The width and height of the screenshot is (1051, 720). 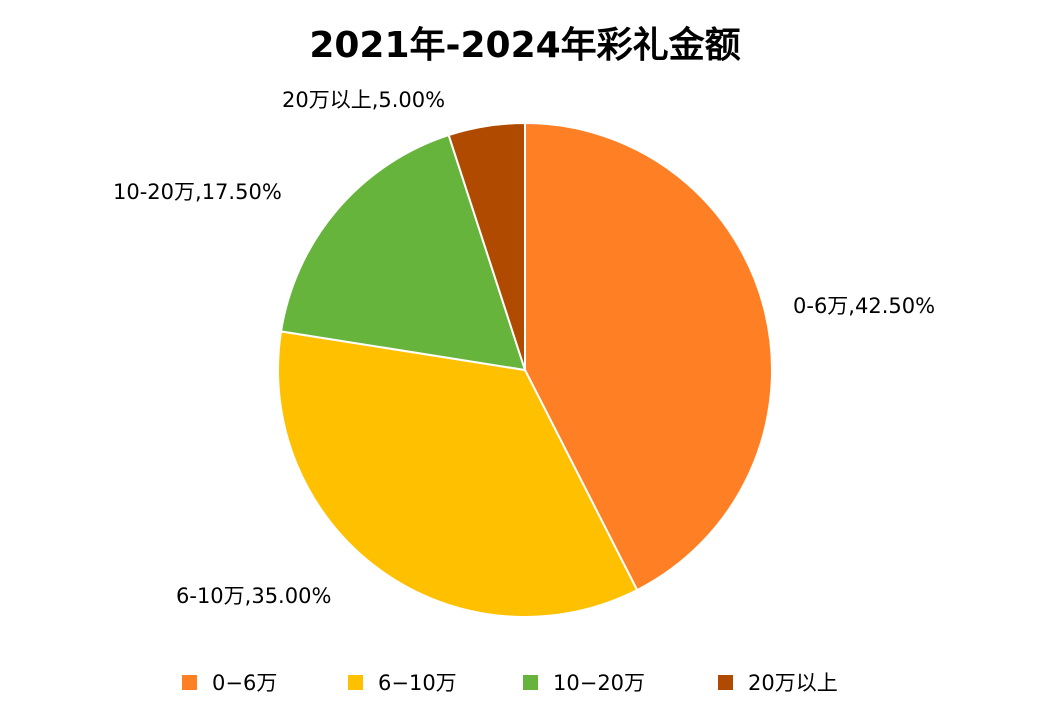 What do you see at coordinates (363, 100) in the screenshot?
I see `data-label-4: 20万以上,5.00%` at bounding box center [363, 100].